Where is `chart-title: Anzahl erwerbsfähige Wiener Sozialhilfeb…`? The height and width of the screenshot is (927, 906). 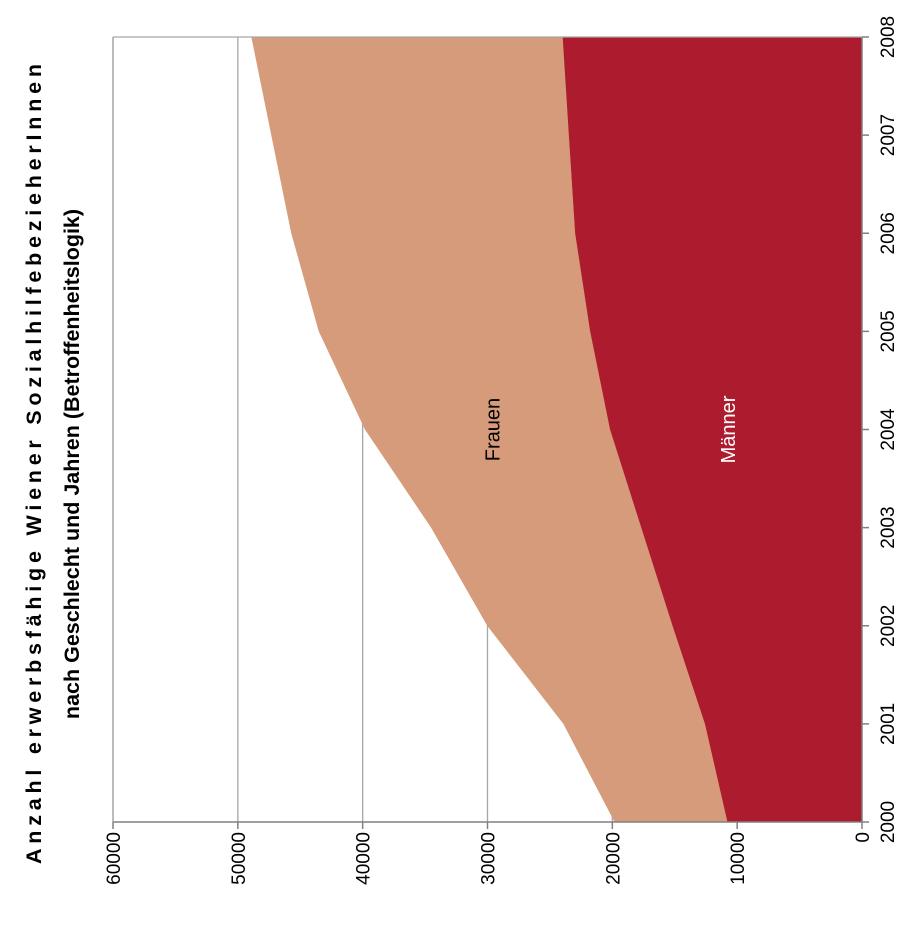
chart-title: Anzahl erwerbsfähige Wiener Sozialhilfeb… is located at coordinates (53, 464).